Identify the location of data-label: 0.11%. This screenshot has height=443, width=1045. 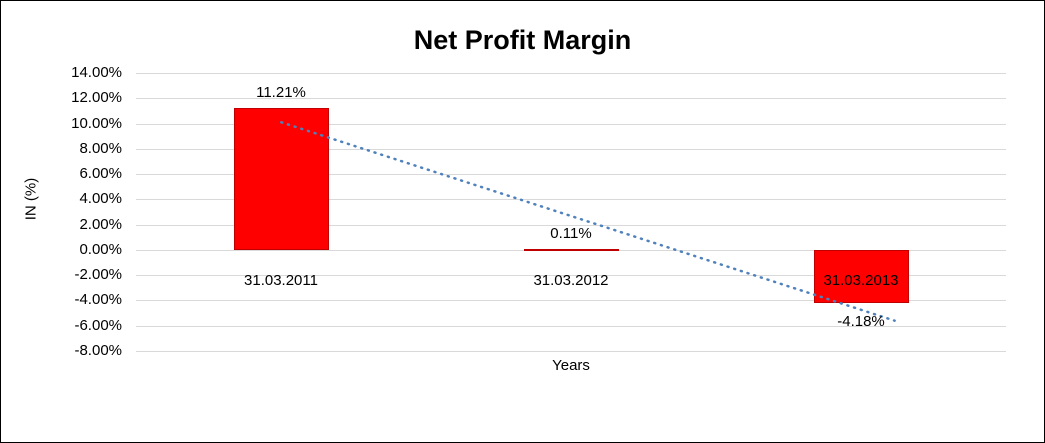
(571, 233).